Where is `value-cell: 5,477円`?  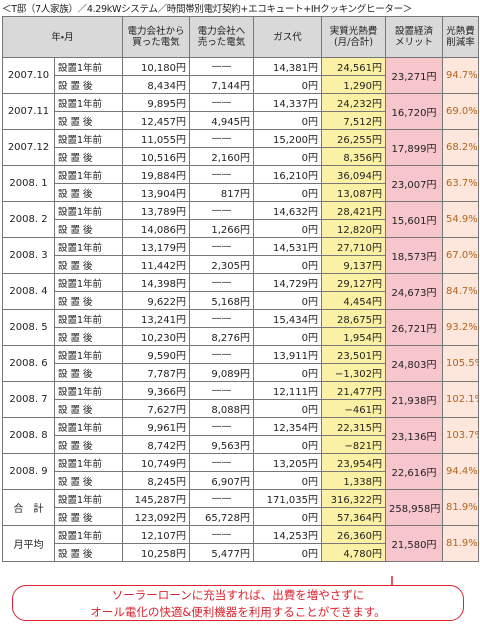 value-cell: 5,477円 is located at coordinates (222, 552).